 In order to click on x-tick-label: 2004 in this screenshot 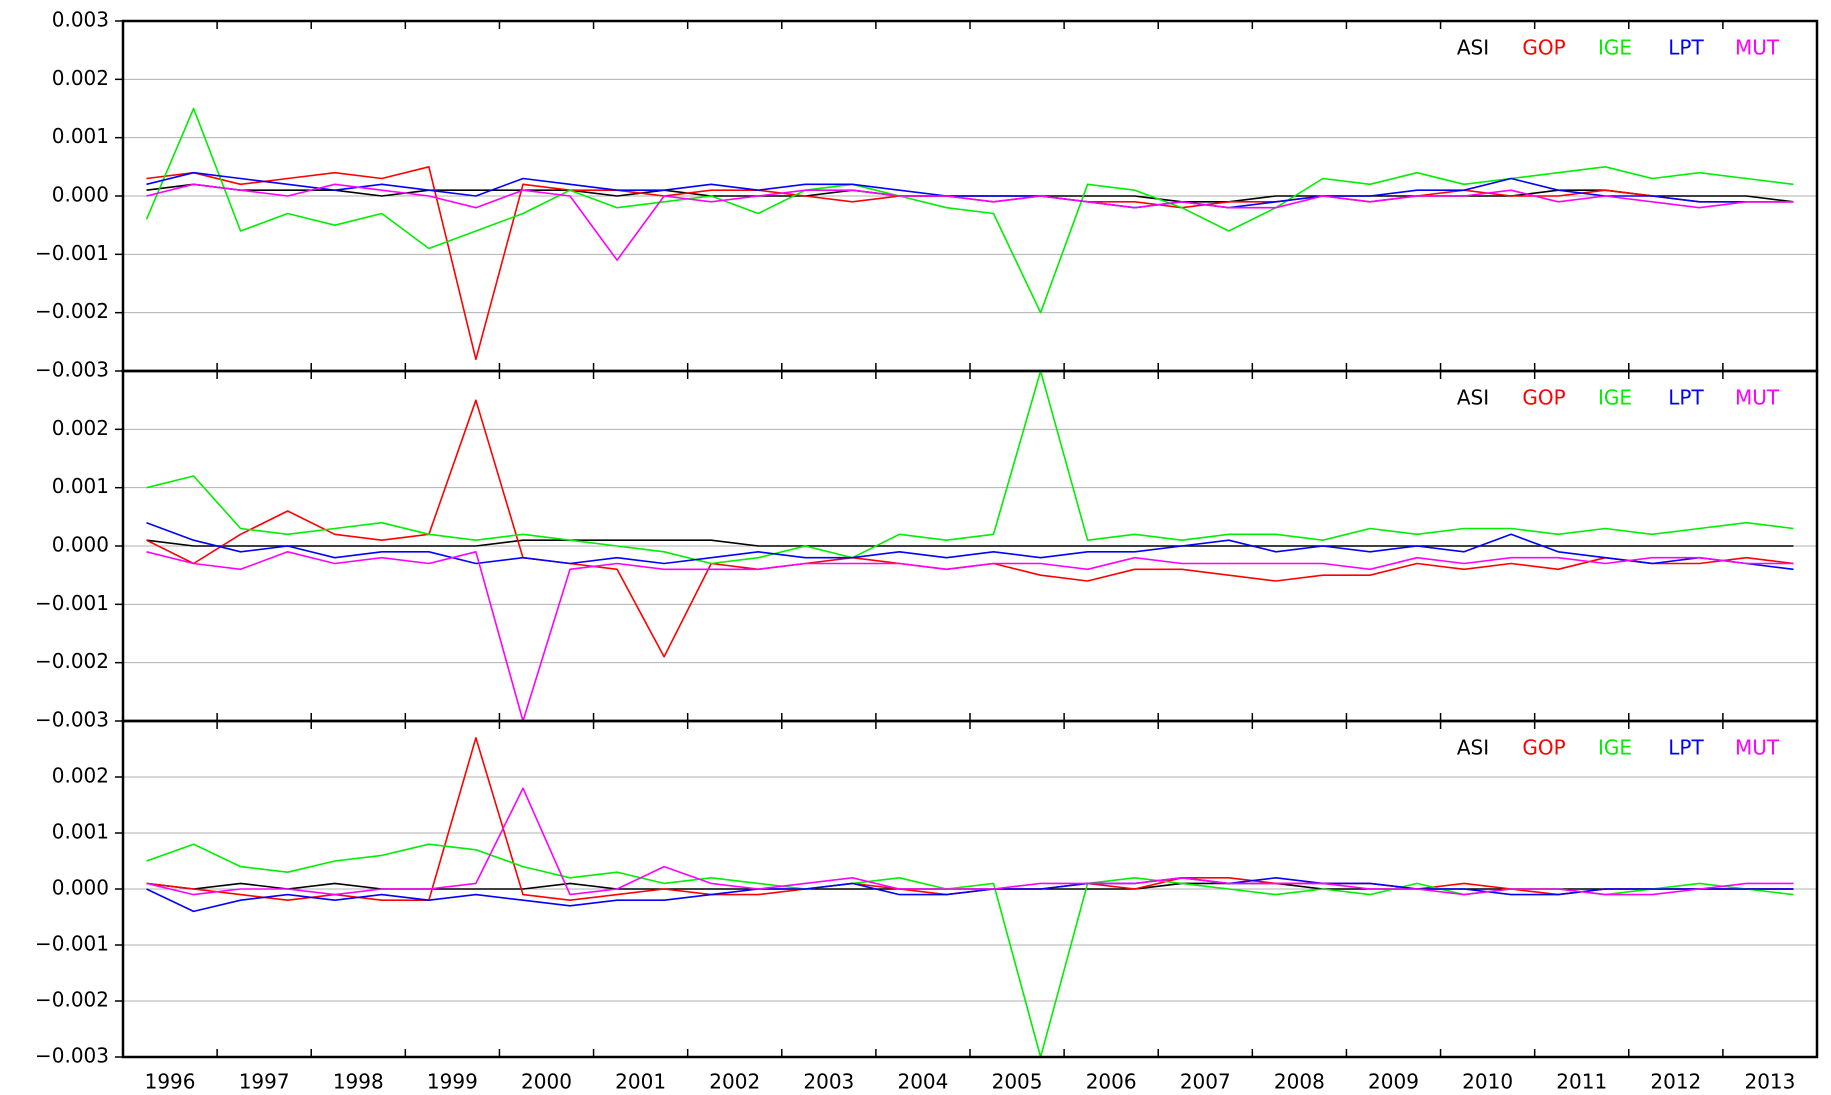, I will do `click(922, 1082)`.